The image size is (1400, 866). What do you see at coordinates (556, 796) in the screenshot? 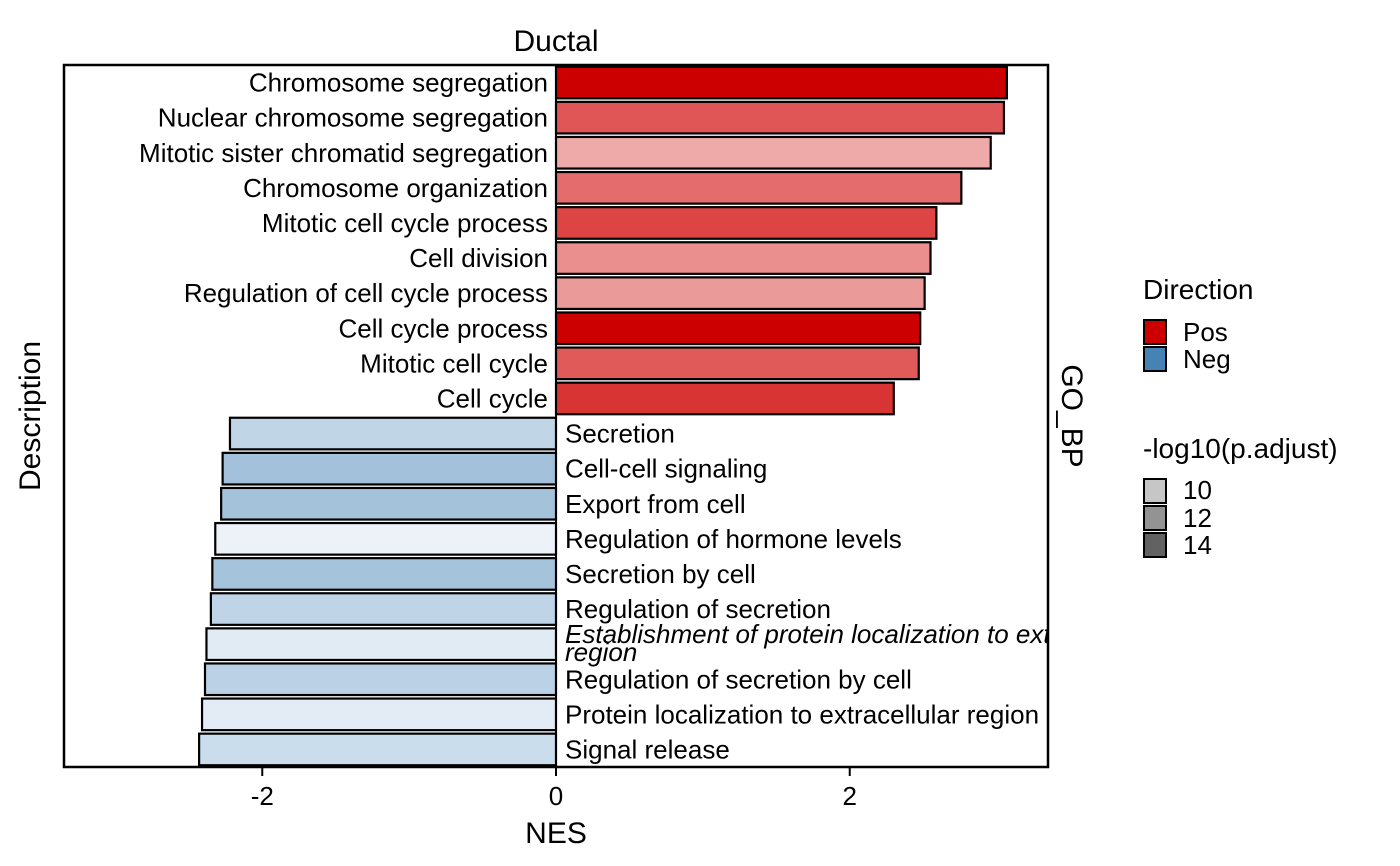
I see `x-tick-label: 0` at bounding box center [556, 796].